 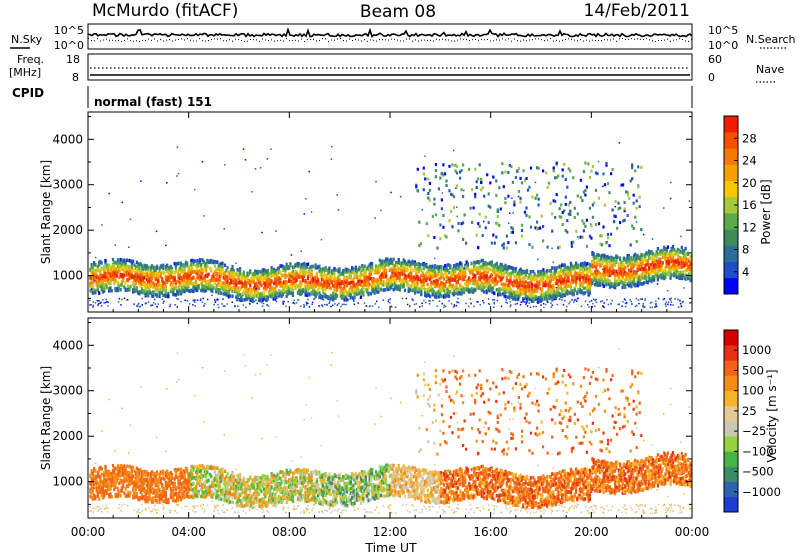 I want to click on noise-right-tick-bottom: 10^0, so click(x=723, y=45).